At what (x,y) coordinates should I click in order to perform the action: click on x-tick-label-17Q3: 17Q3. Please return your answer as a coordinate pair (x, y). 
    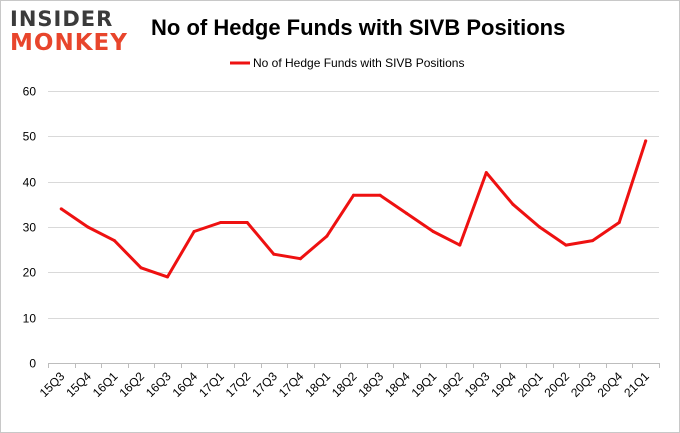
    Looking at the image, I should click on (264, 384).